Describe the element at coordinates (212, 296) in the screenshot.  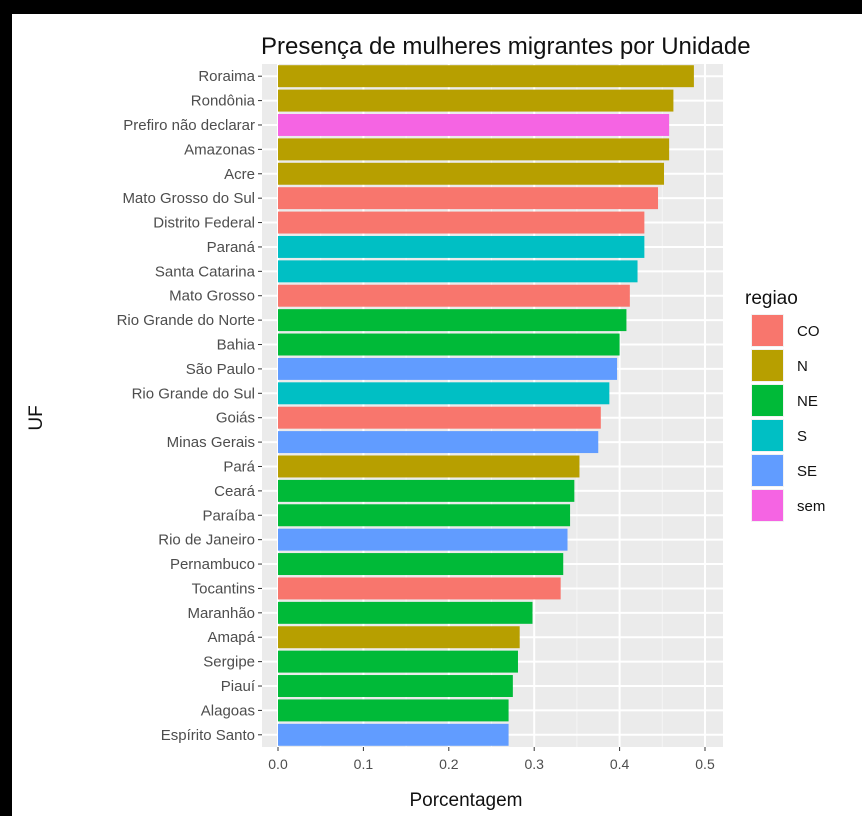
I see `y-tick-label: Mato Grosso` at that location.